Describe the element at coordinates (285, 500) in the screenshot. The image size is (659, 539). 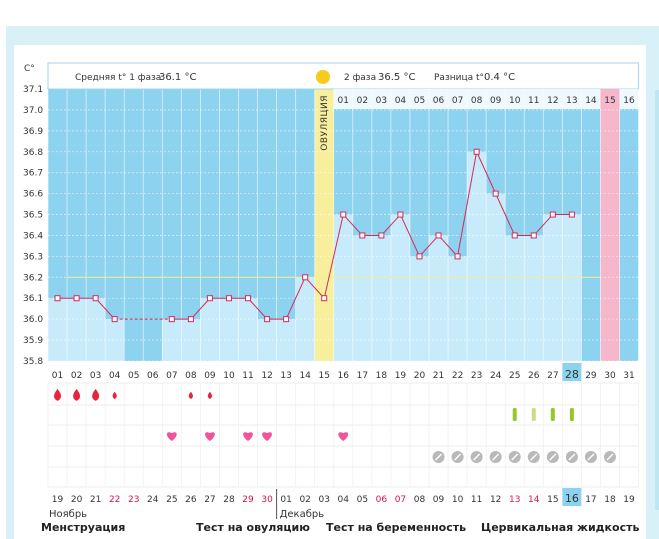
I see `date-label: 01` at that location.